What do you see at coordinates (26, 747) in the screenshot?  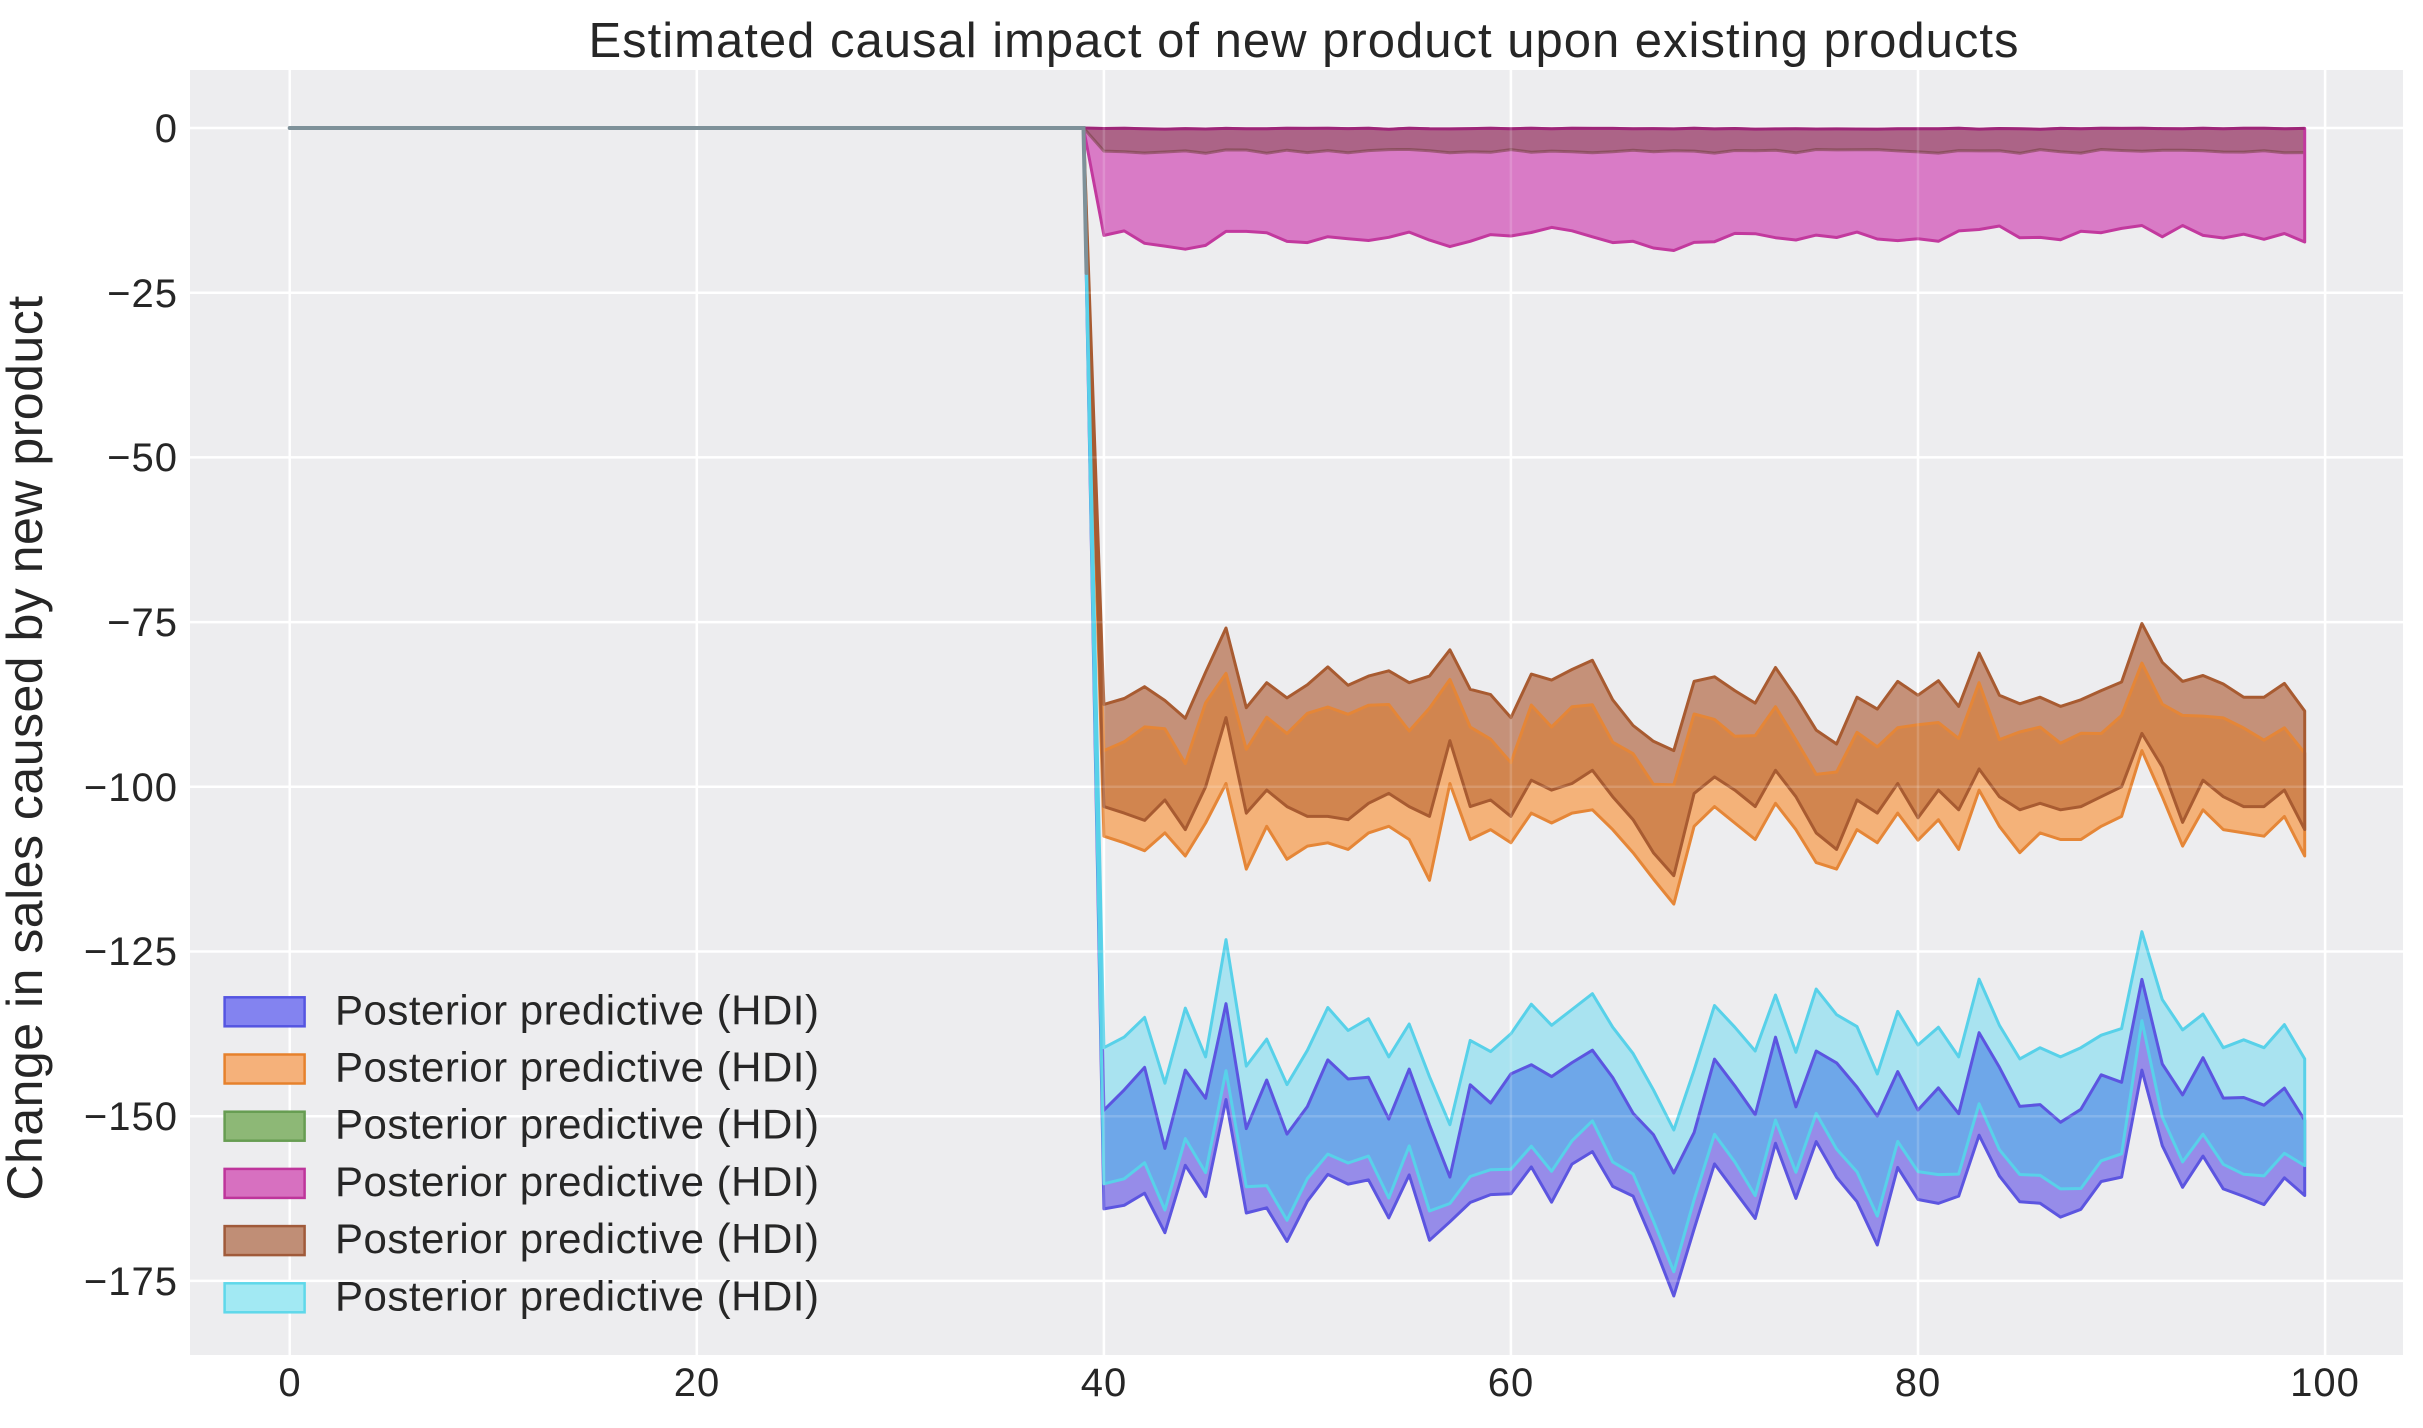 I see `svg-text:Change in sales caused by new: Change in sales caused by new product` at bounding box center [26, 747].